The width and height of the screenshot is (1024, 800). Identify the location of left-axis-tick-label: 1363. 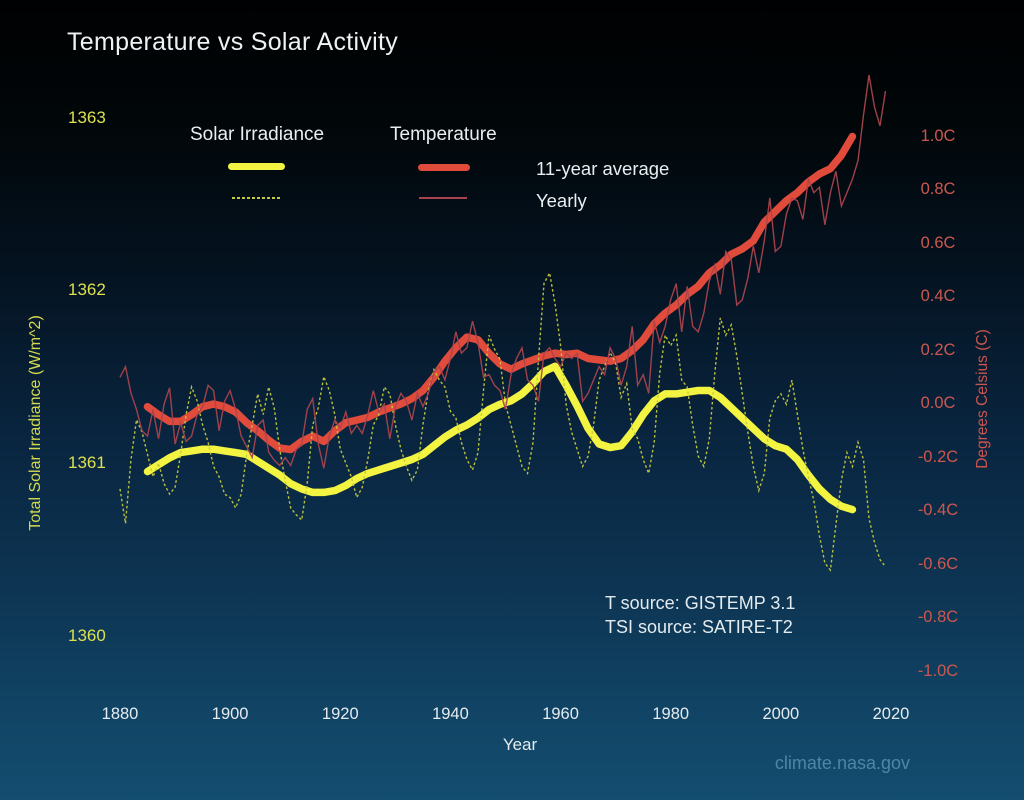
(87, 117).